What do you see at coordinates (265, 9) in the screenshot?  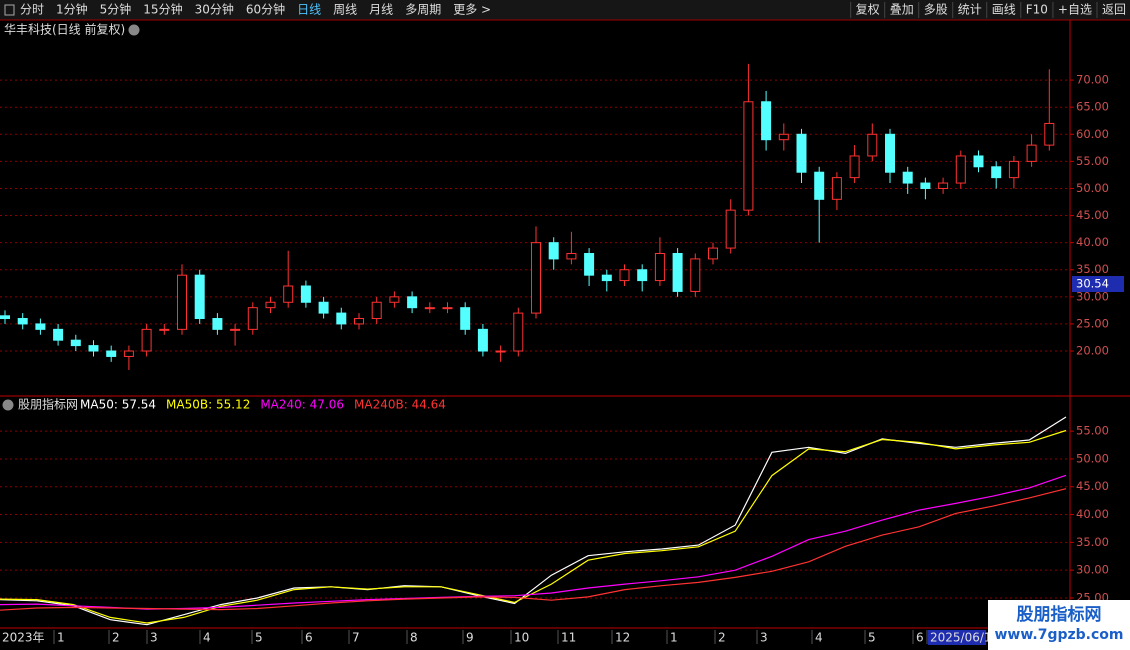 I see `toolbar-button: 60分钟` at bounding box center [265, 9].